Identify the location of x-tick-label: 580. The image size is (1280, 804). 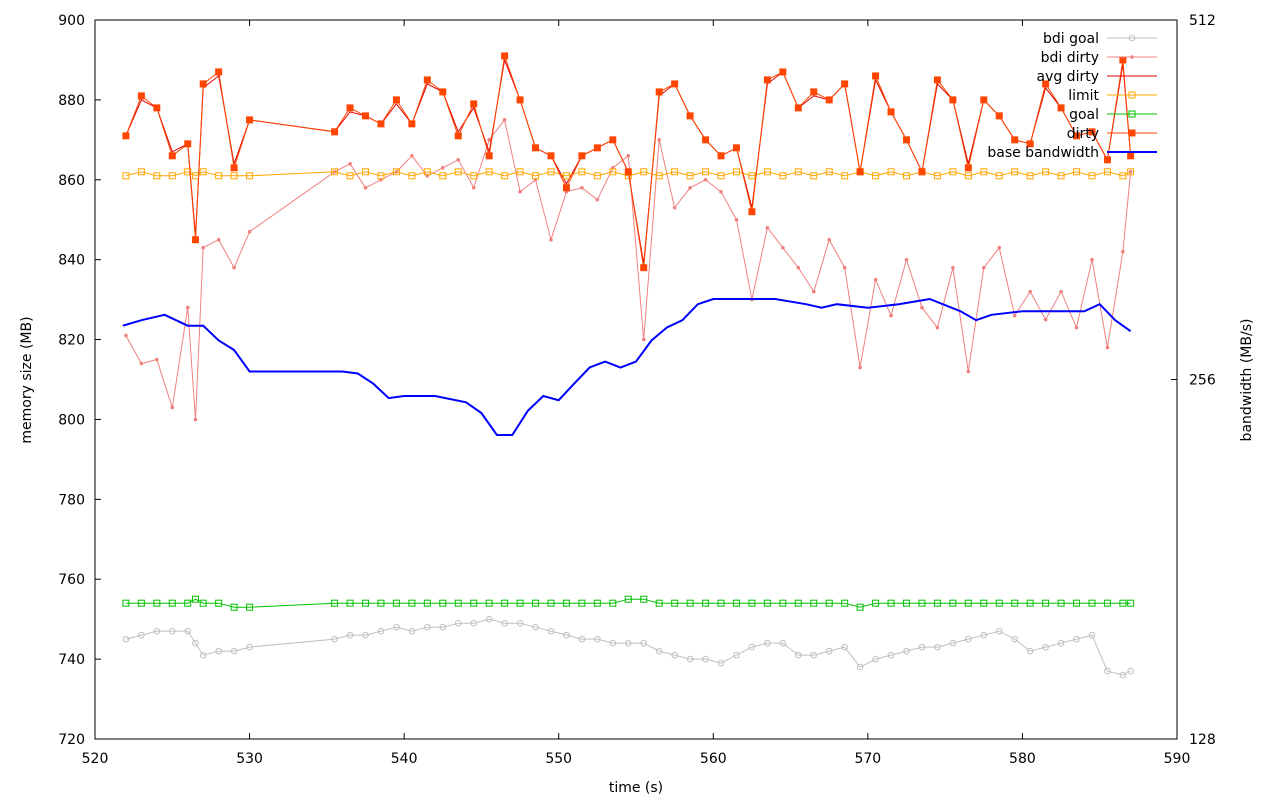
(1022, 759).